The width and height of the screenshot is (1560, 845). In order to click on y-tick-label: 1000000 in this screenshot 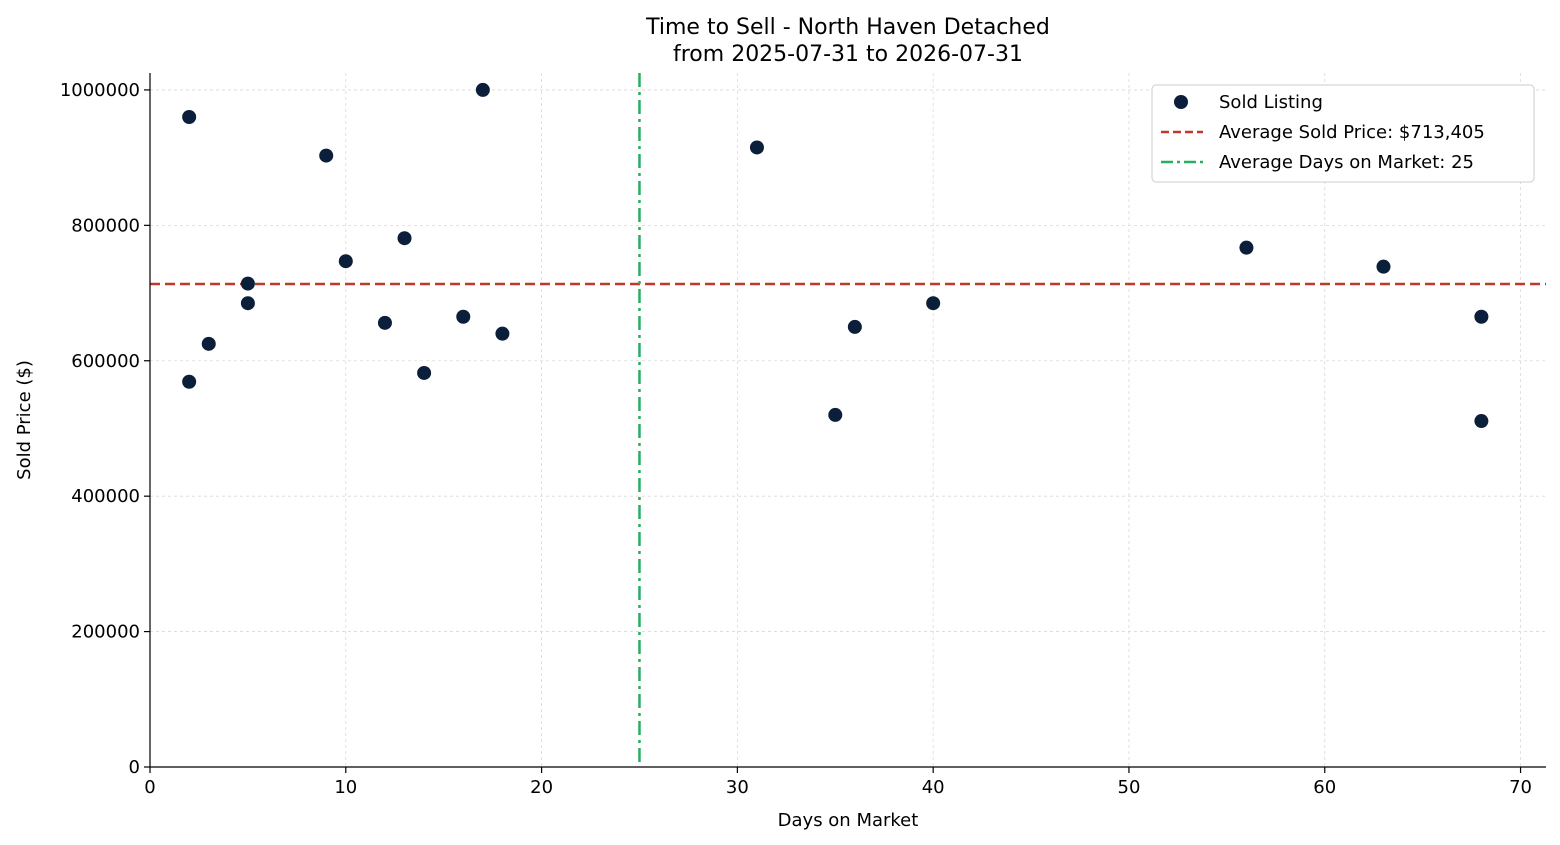, I will do `click(100, 90)`.